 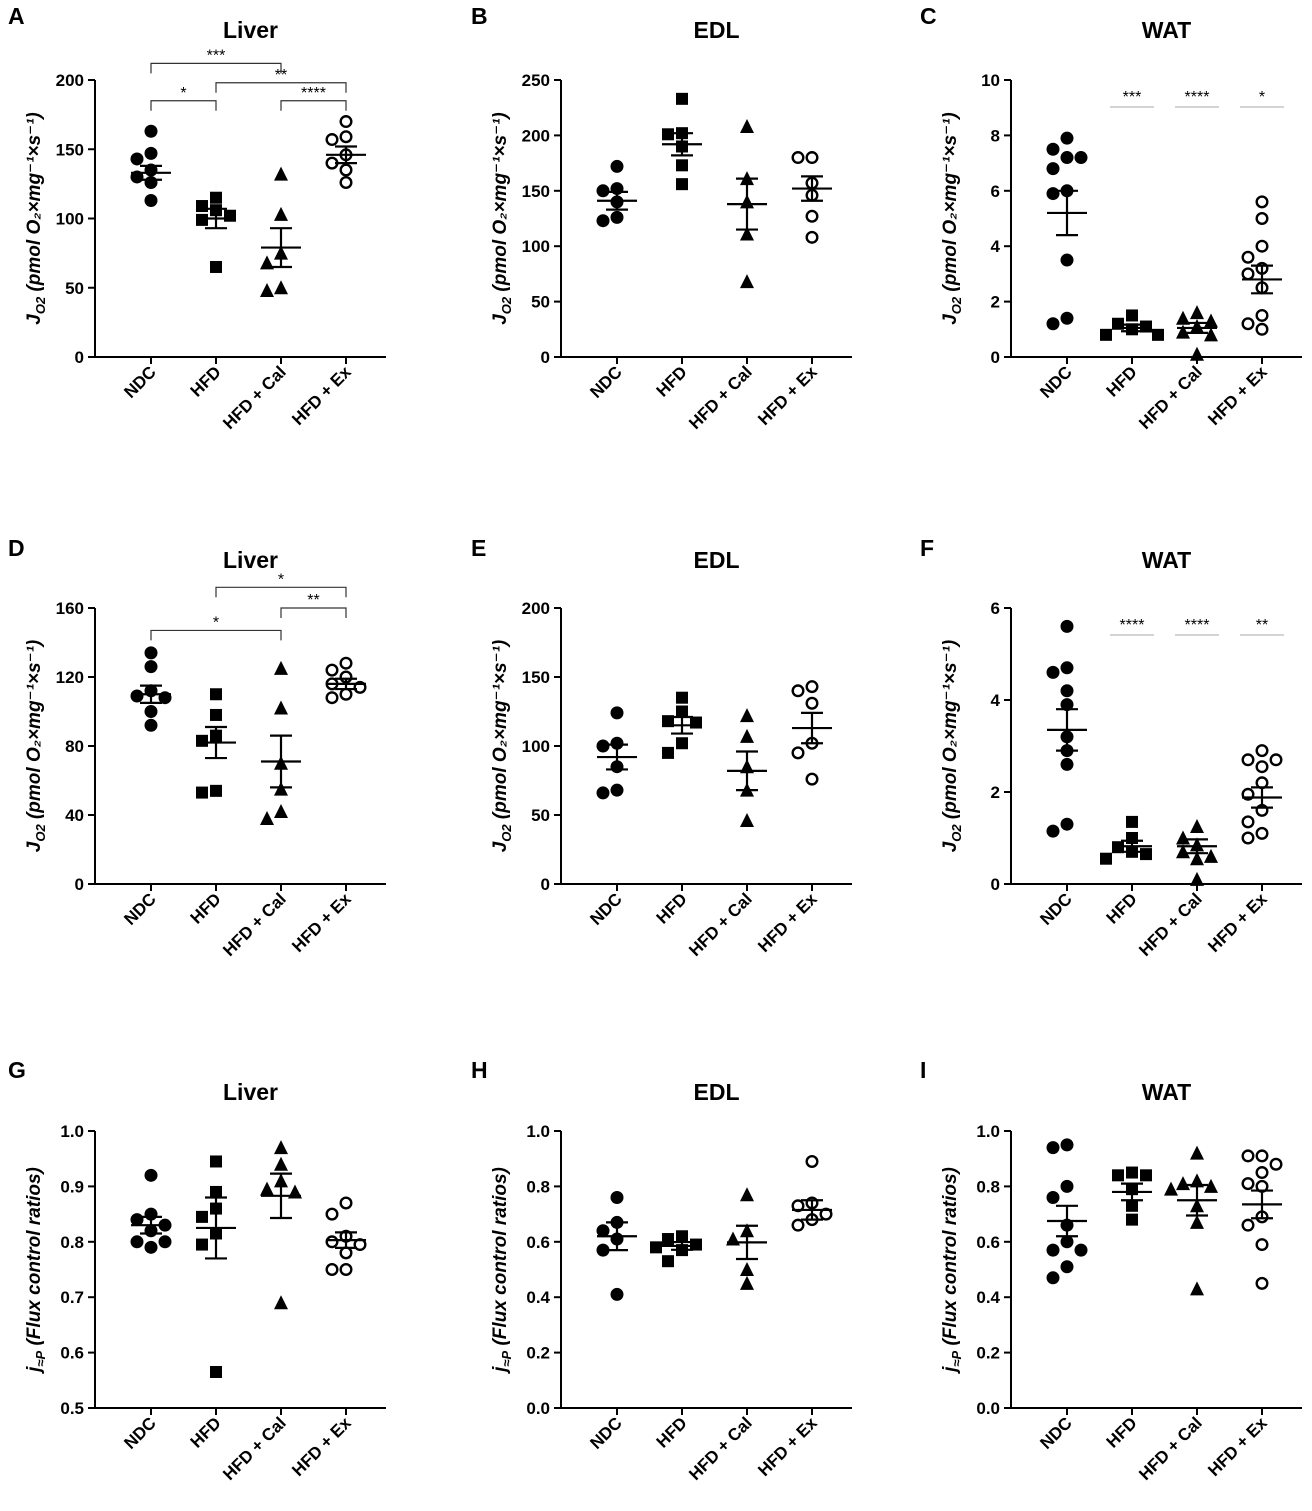 I want to click on y-tick-label: 160, so click(x=70, y=608).